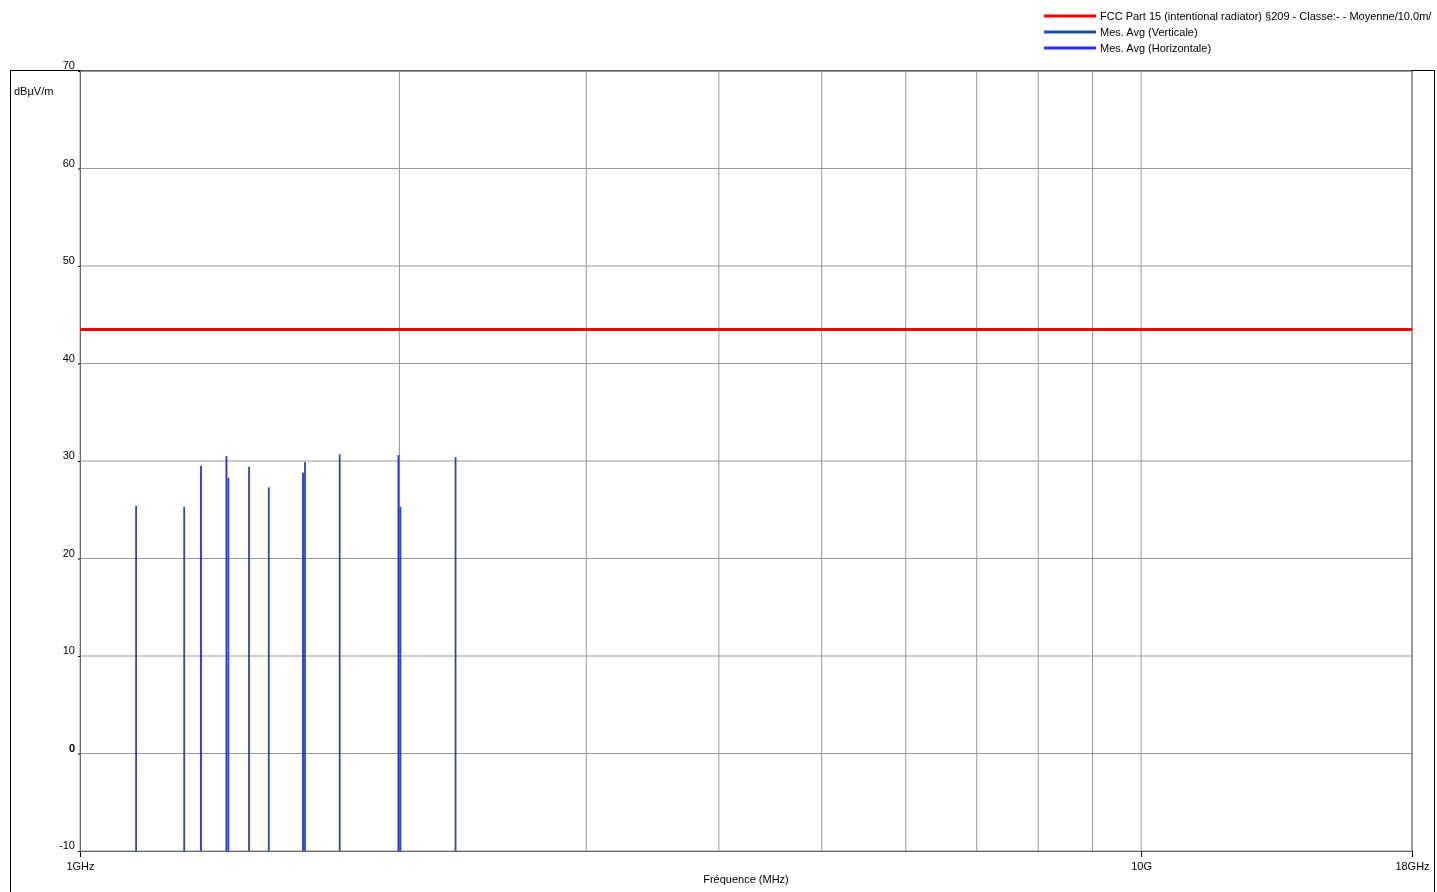 This screenshot has height=892, width=1437. Describe the element at coordinates (1412, 865) in the screenshot. I see `x-tick-label: 18GHz` at that location.